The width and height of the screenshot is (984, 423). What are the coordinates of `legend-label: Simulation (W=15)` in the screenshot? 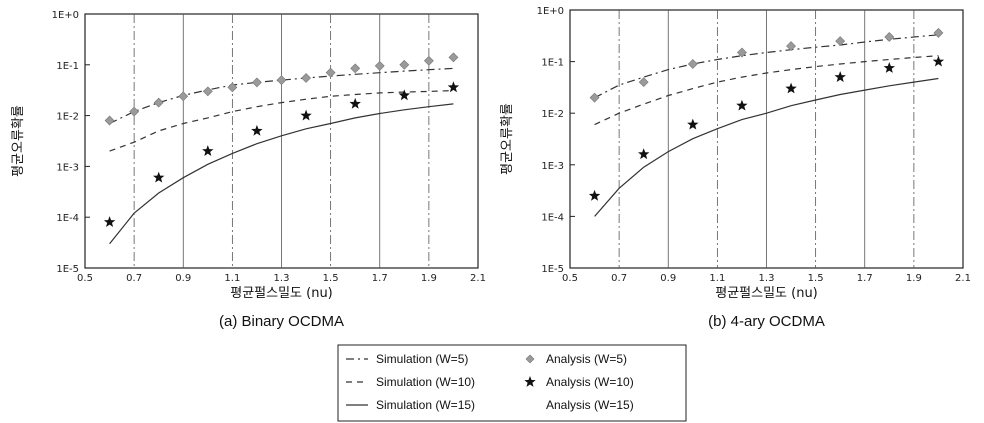 It's located at (425, 405).